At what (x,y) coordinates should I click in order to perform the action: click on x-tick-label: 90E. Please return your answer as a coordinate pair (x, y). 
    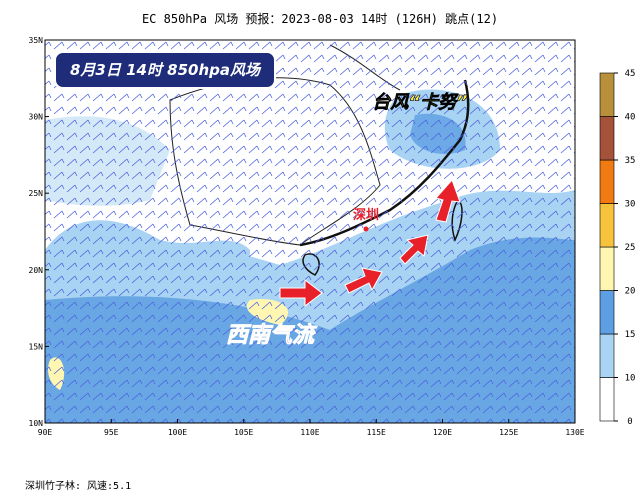
    Looking at the image, I should click on (45, 432).